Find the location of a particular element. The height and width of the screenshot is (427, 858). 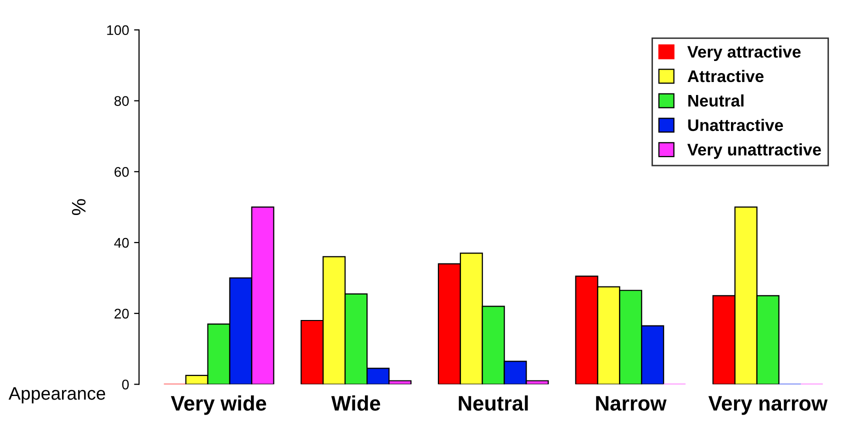

x-axis-title: Appearance is located at coordinates (57, 395).